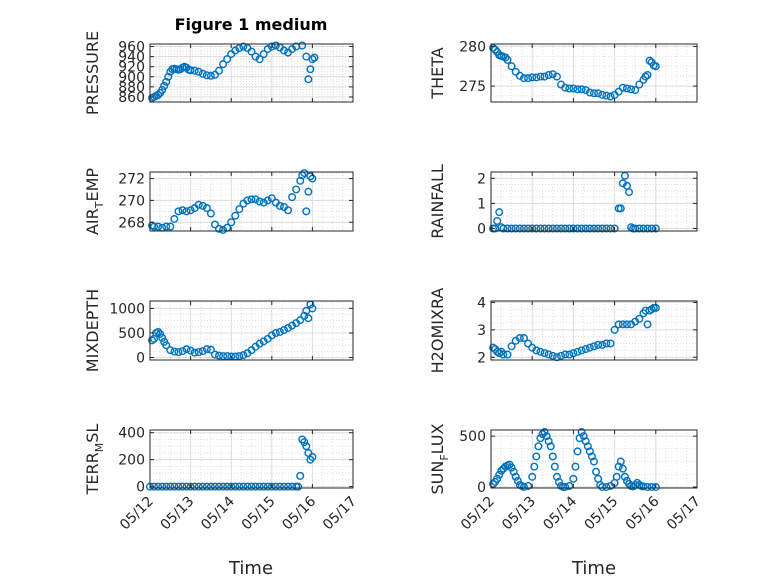  I want to click on y-tick-label: 0, so click(481, 488).